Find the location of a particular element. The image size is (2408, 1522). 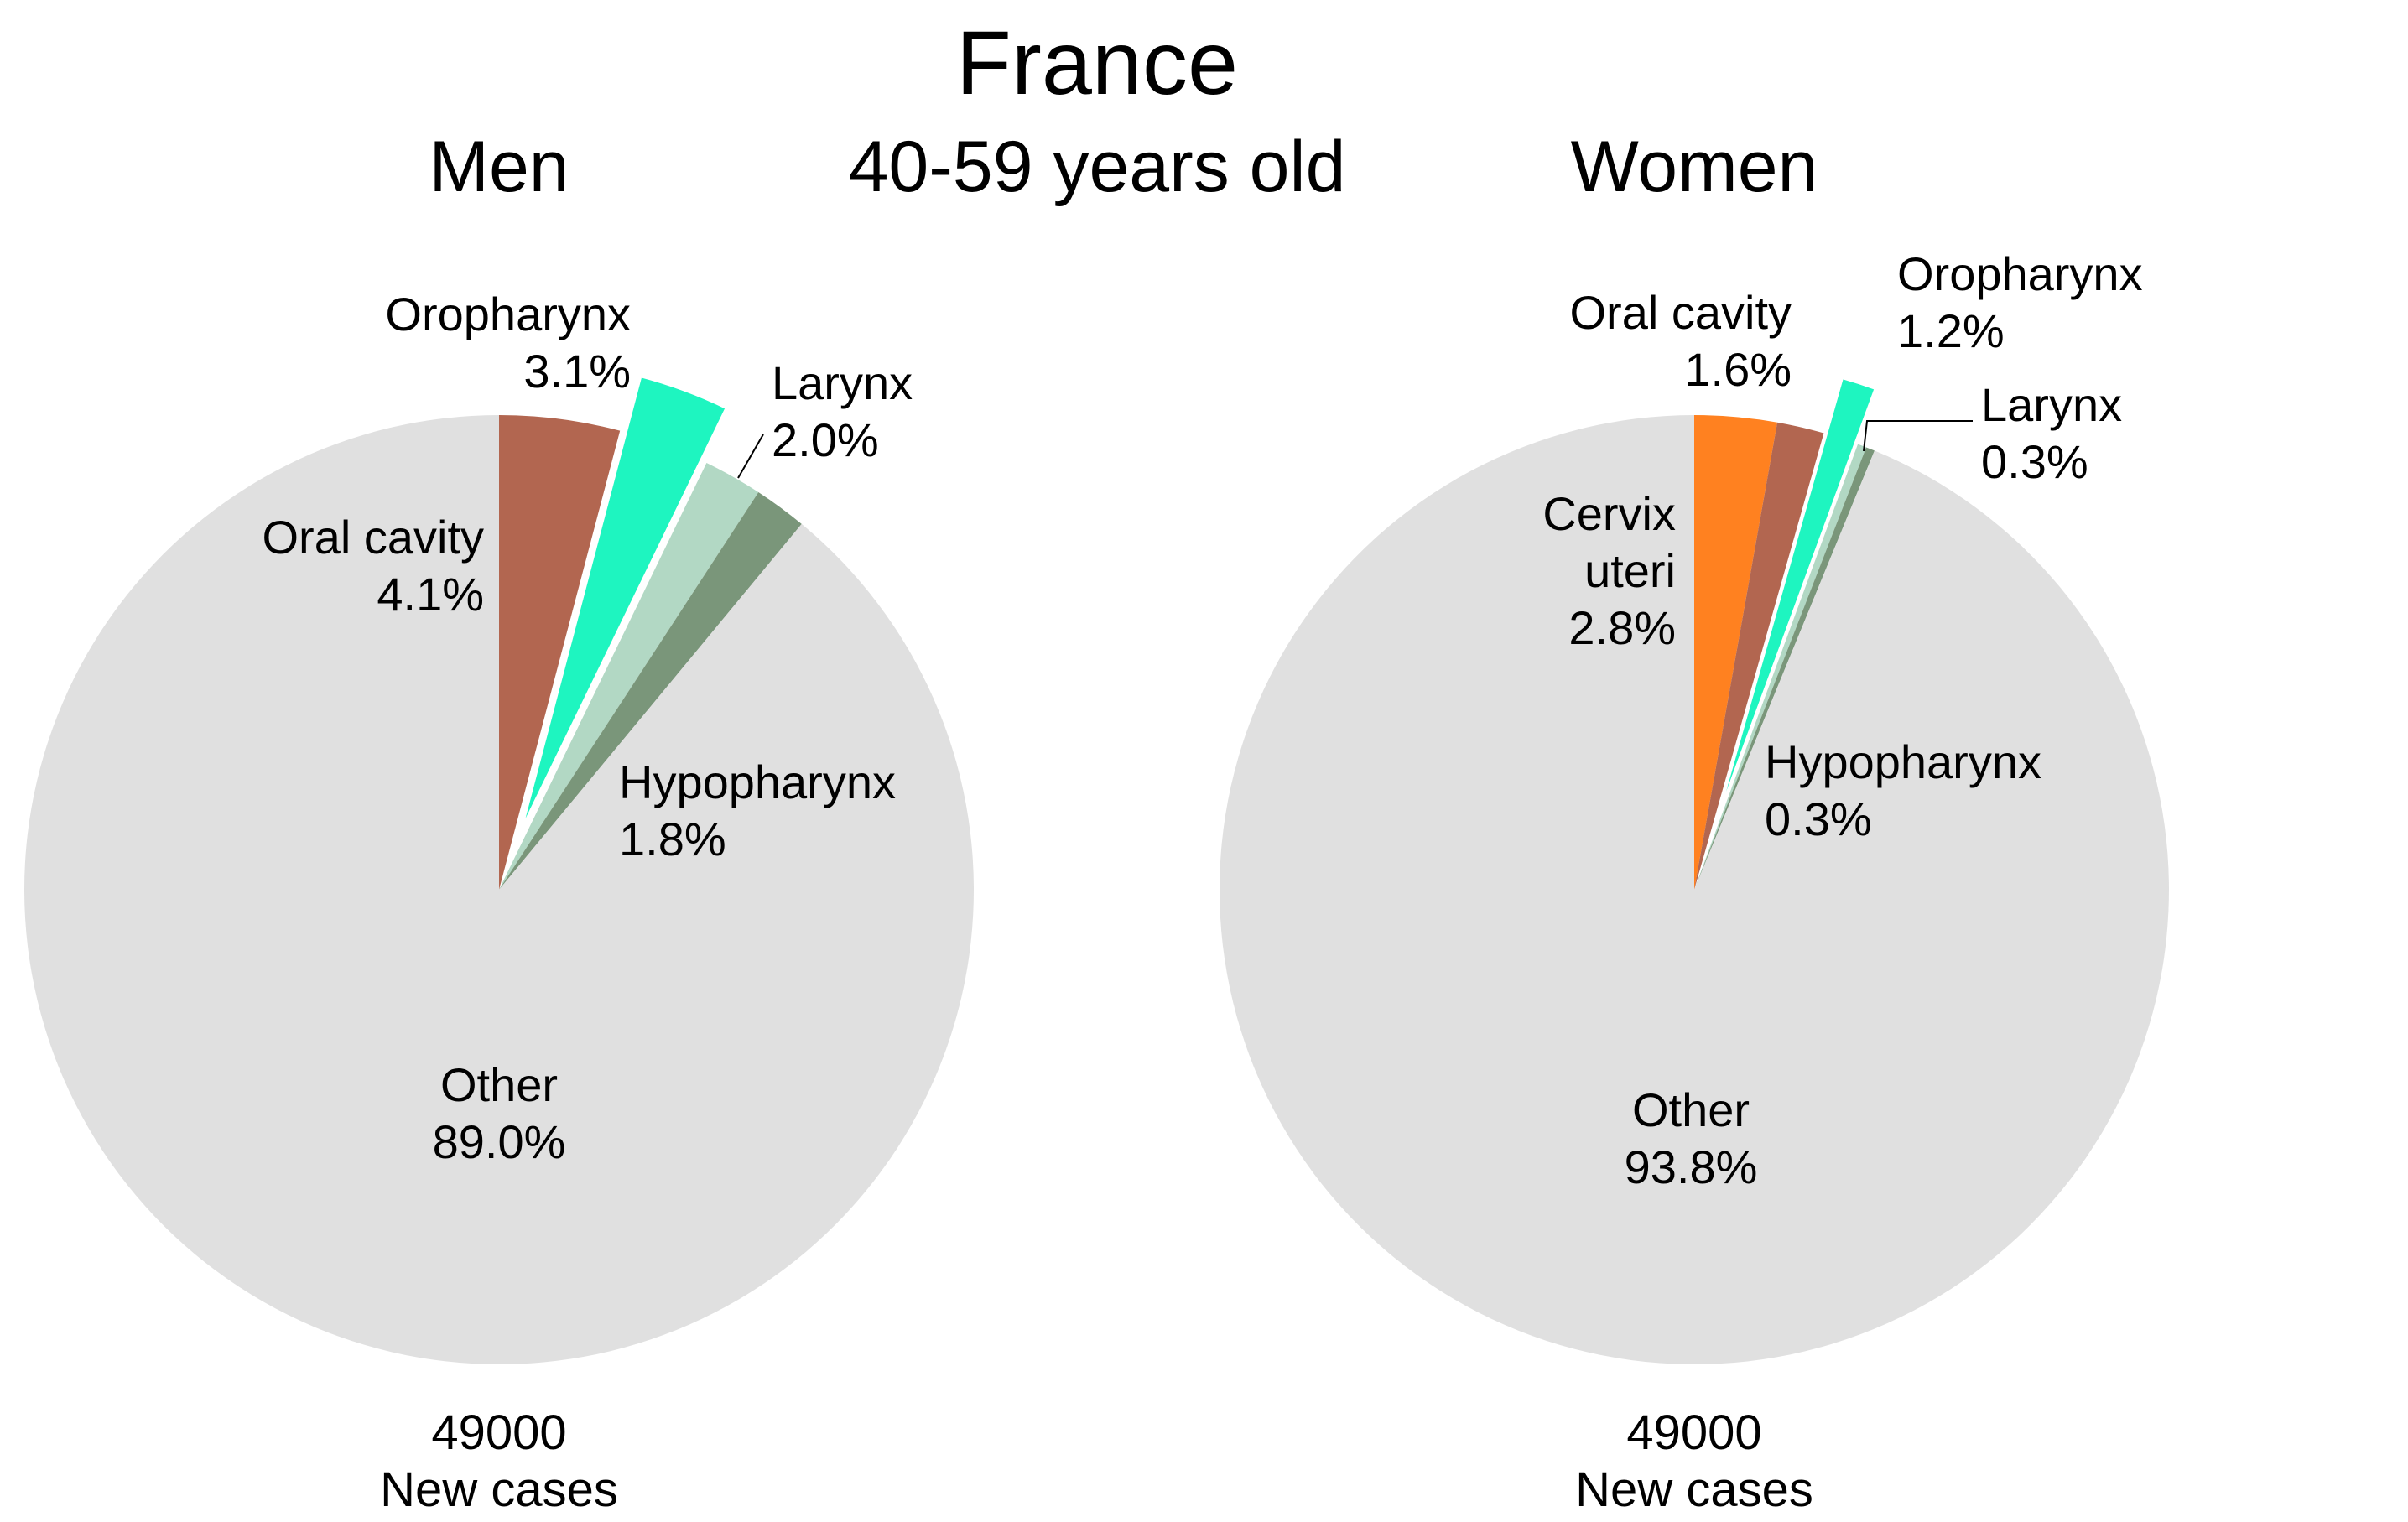

label-men-hypopharynx-value: 1.8% is located at coordinates (672, 839).